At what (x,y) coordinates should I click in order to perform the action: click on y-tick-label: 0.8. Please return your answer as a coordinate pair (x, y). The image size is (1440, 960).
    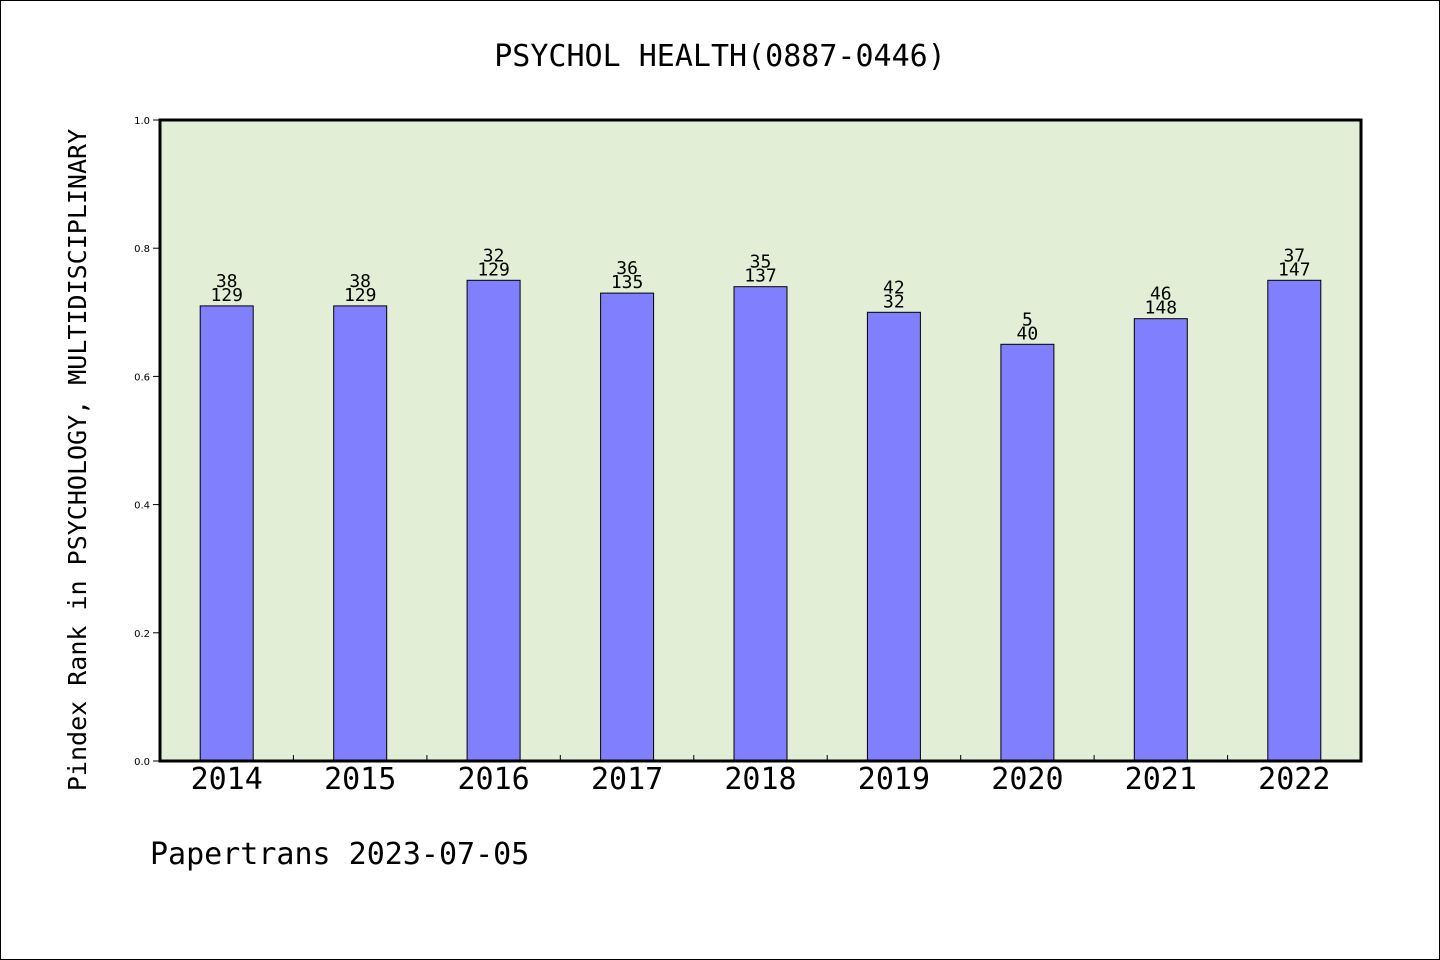
    Looking at the image, I should click on (142, 249).